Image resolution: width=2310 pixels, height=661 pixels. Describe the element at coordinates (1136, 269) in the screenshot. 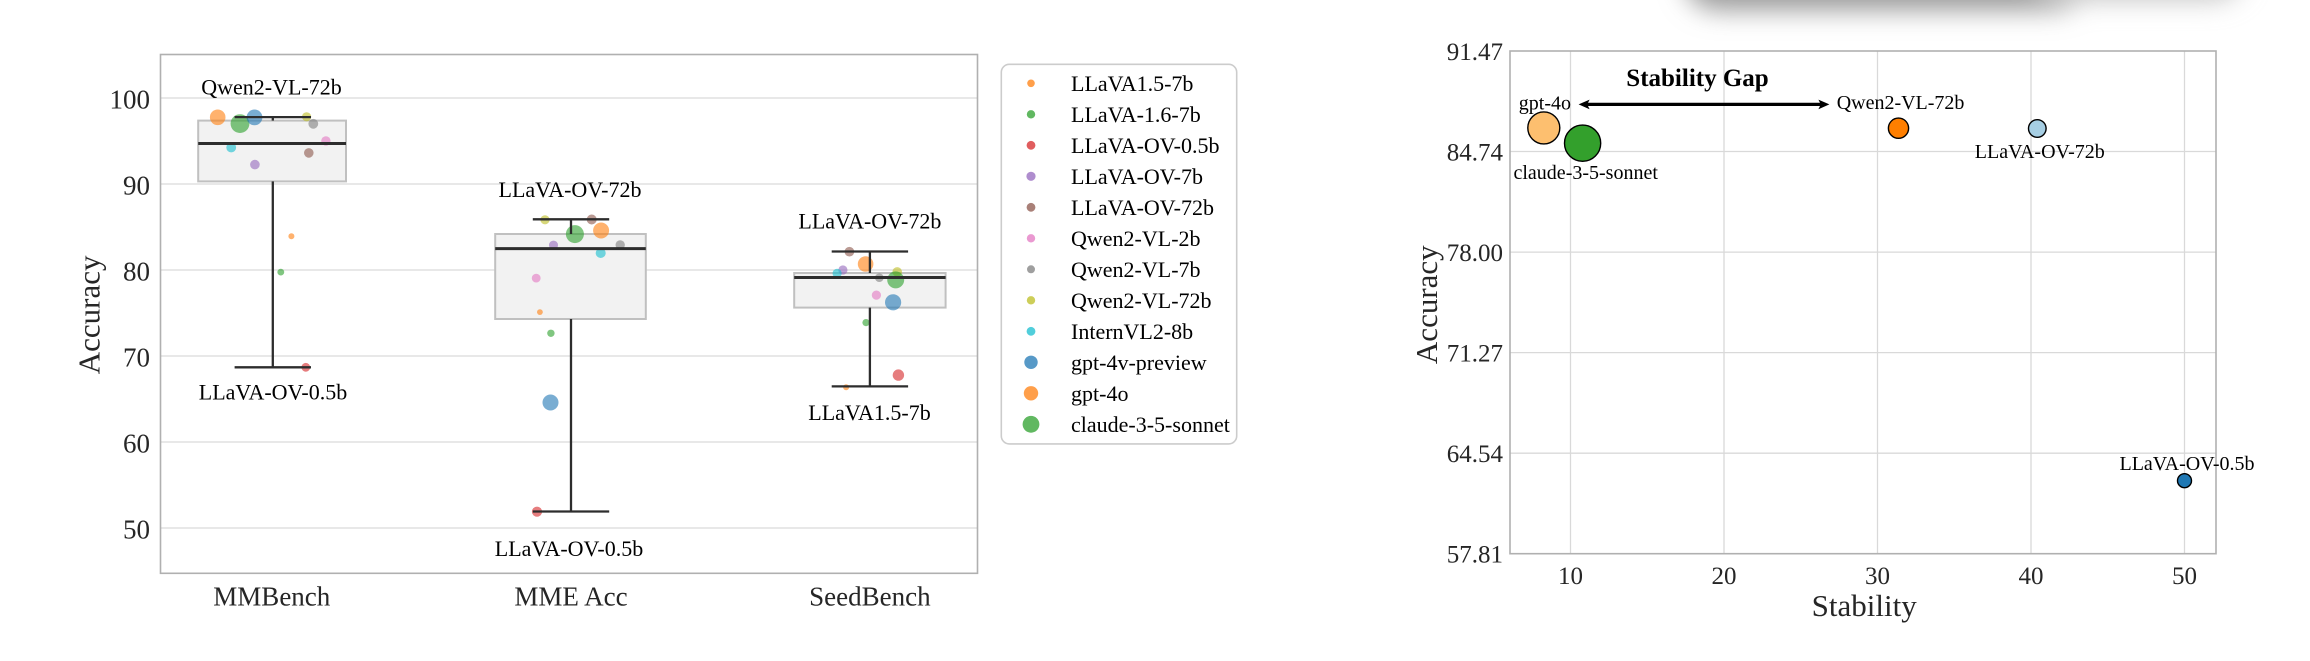

I see `svg-text: Qwen2-VL-7b` at that location.